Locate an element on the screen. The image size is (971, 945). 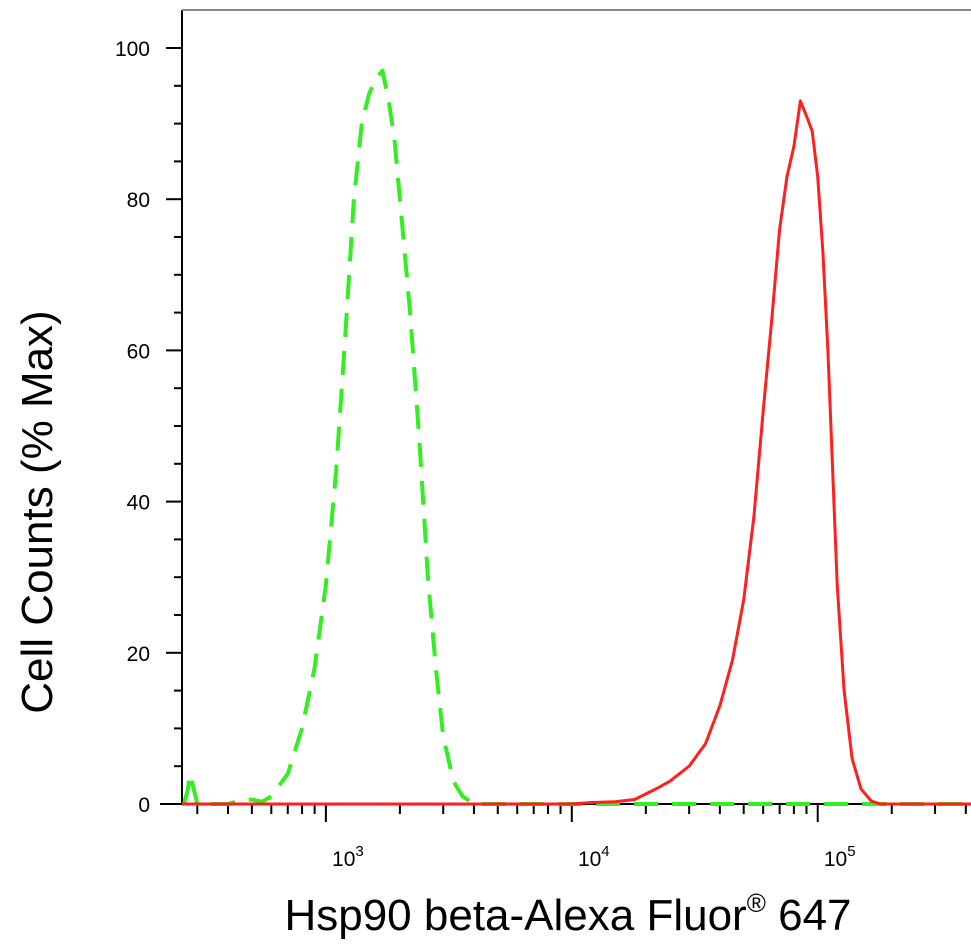
y-tick-label: 60 is located at coordinates (138, 351).